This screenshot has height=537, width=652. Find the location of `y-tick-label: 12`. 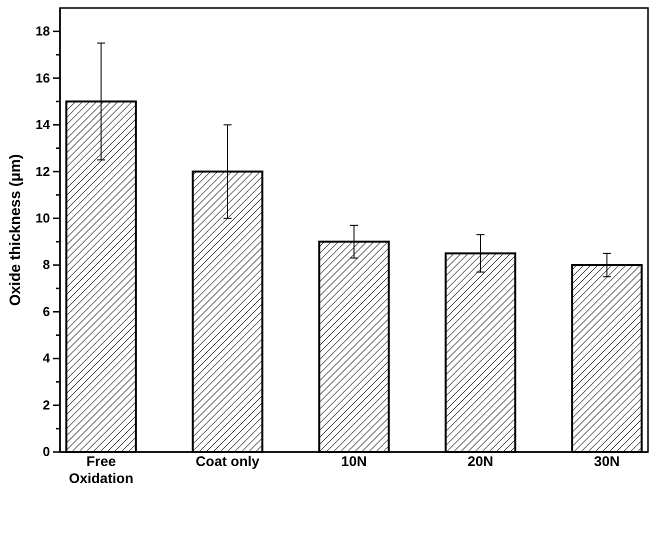

y-tick-label: 12 is located at coordinates (43, 171).